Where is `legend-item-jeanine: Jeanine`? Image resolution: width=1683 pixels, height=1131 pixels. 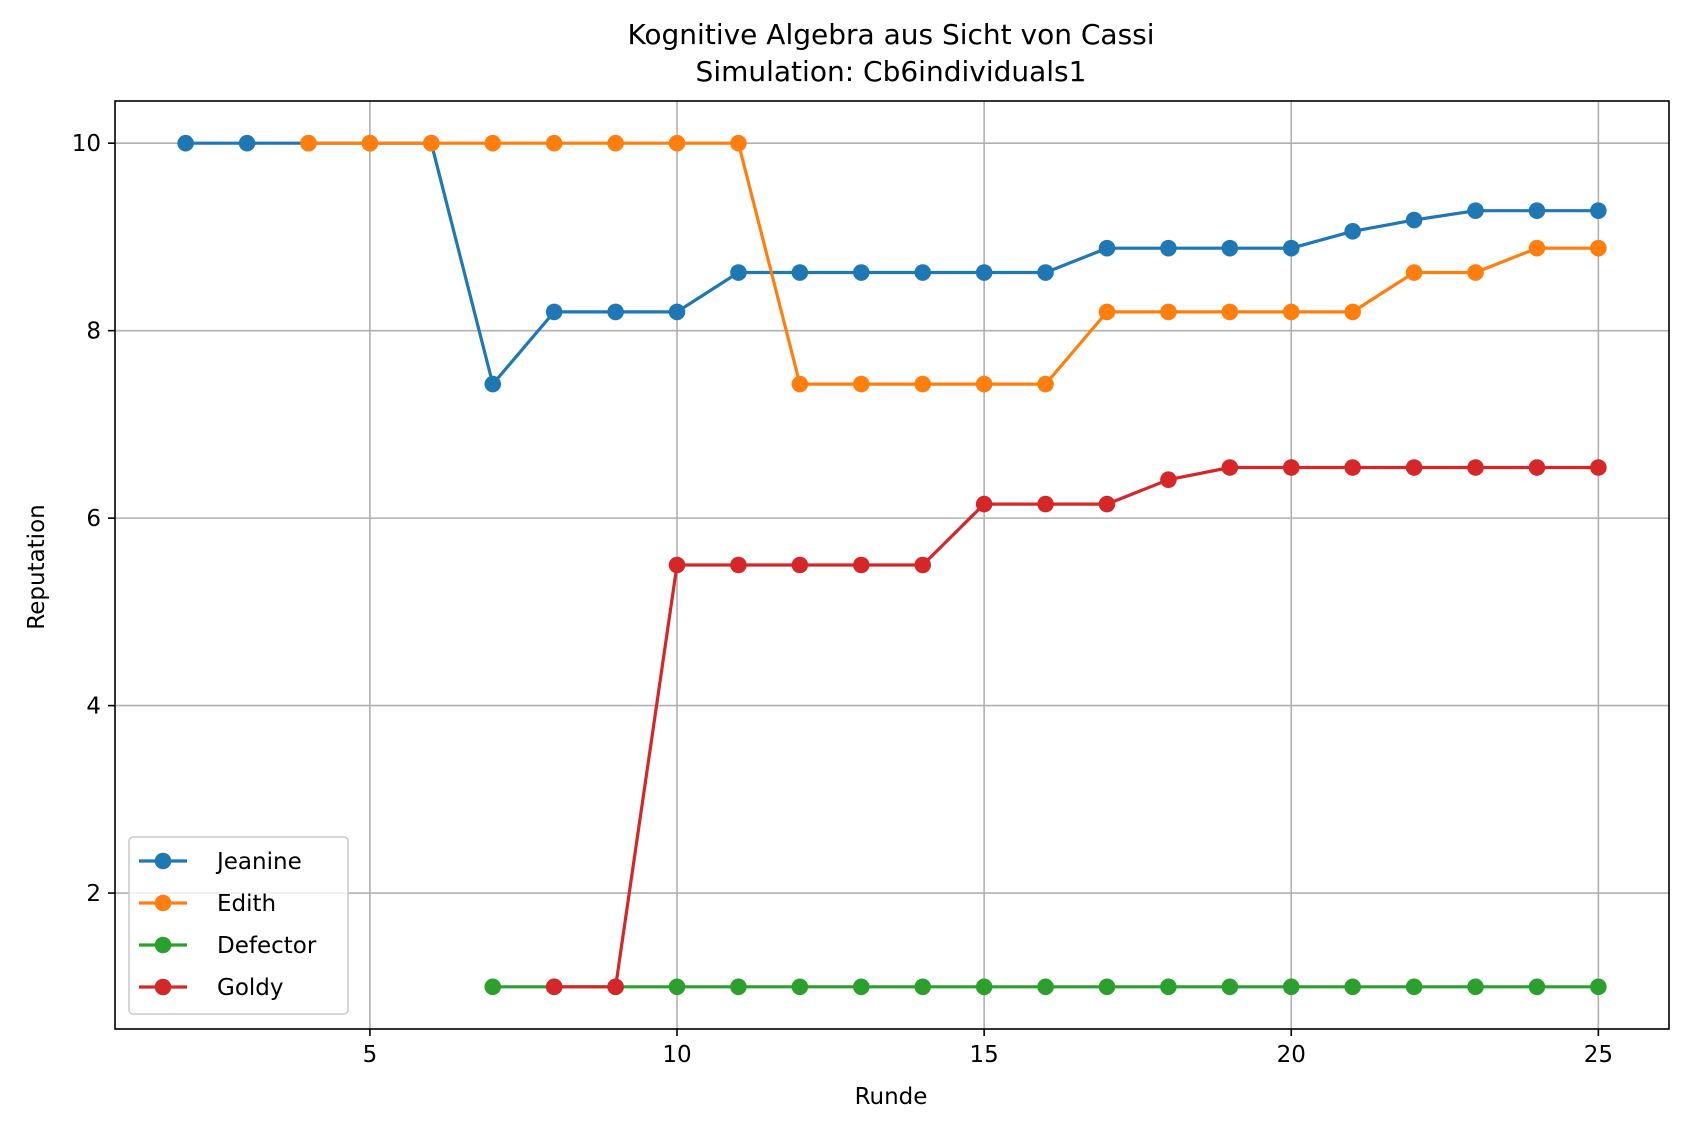 legend-item-jeanine: Jeanine is located at coordinates (220, 862).